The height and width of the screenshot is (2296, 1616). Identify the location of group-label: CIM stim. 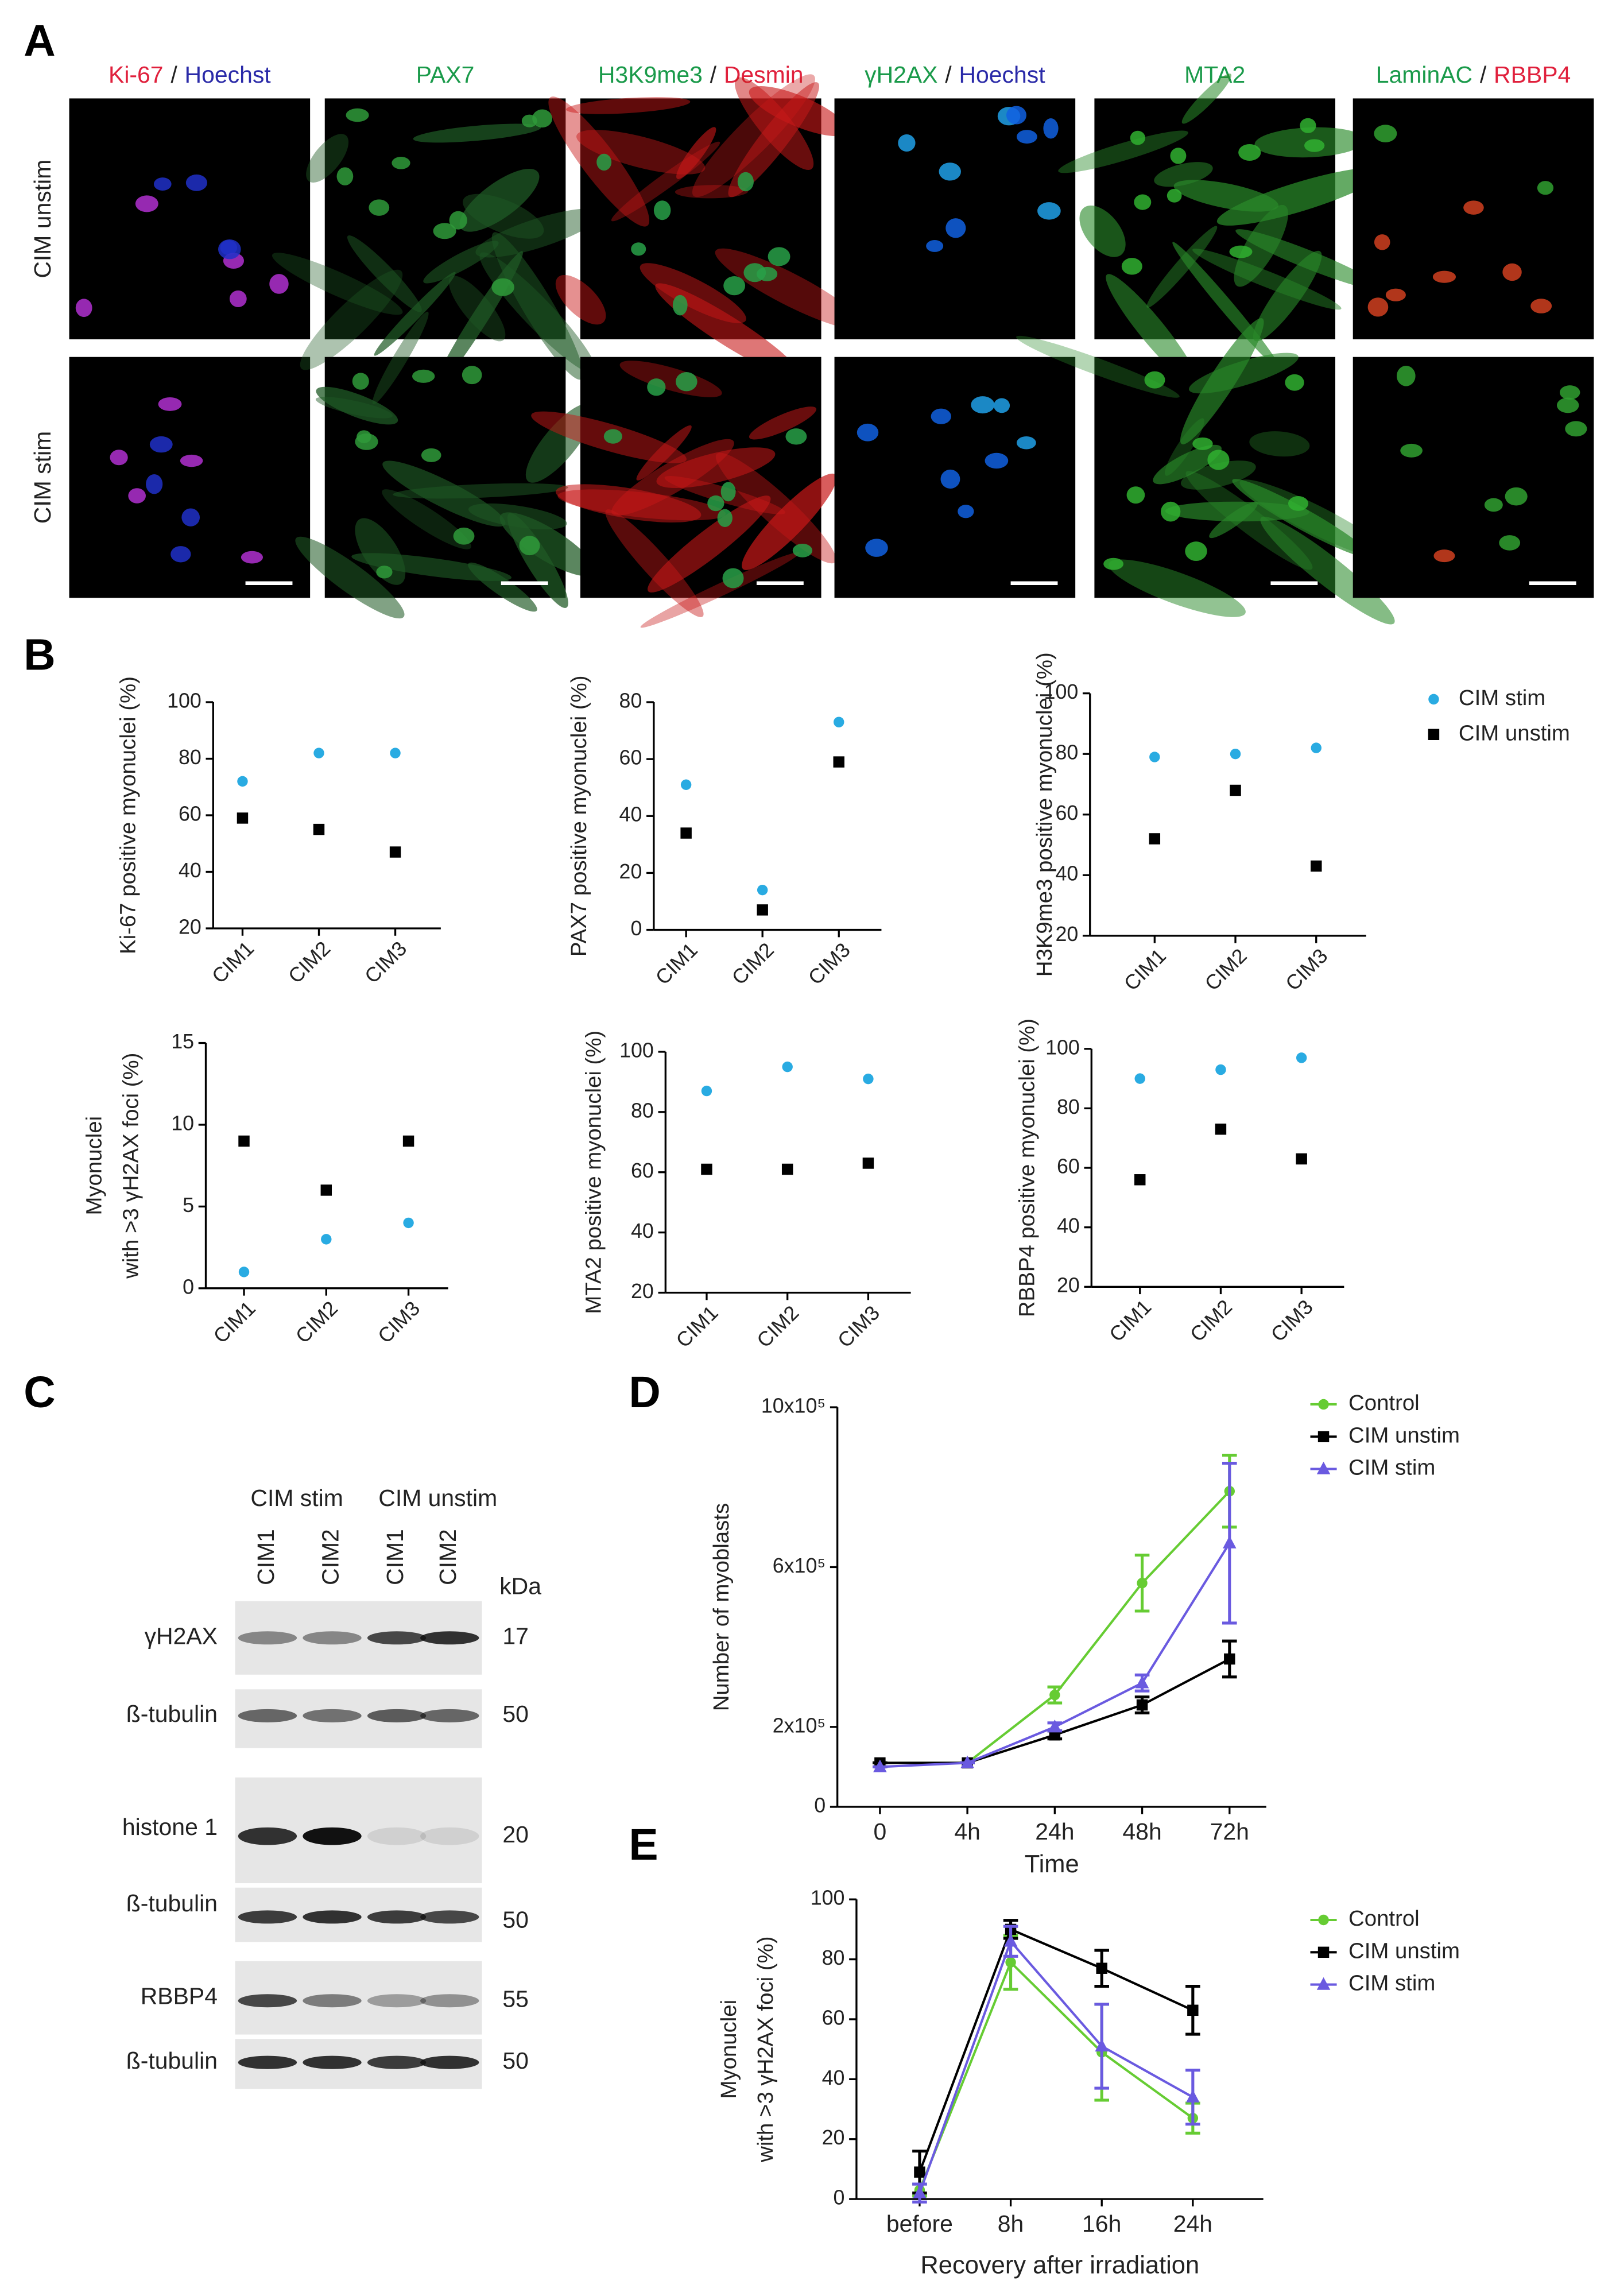
(296, 1498).